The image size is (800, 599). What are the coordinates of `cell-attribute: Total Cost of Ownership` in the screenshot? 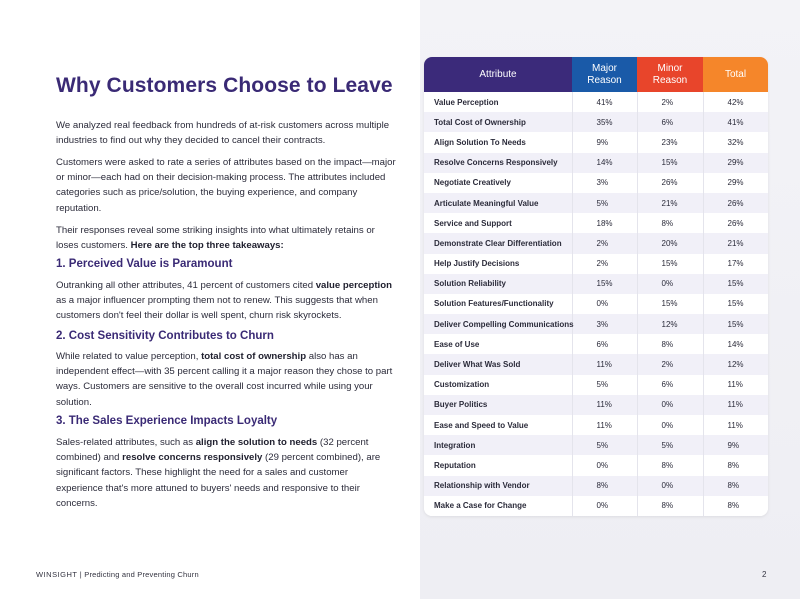 It's located at (498, 122).